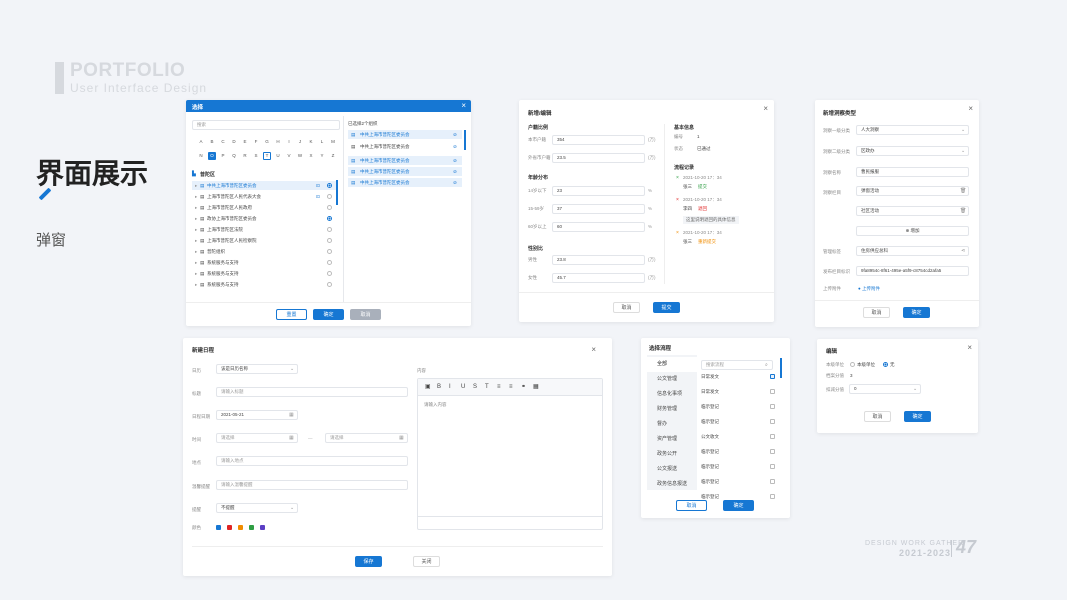  Describe the element at coordinates (312, 461) in the screenshot. I see `location-input: 请输入地点` at that location.